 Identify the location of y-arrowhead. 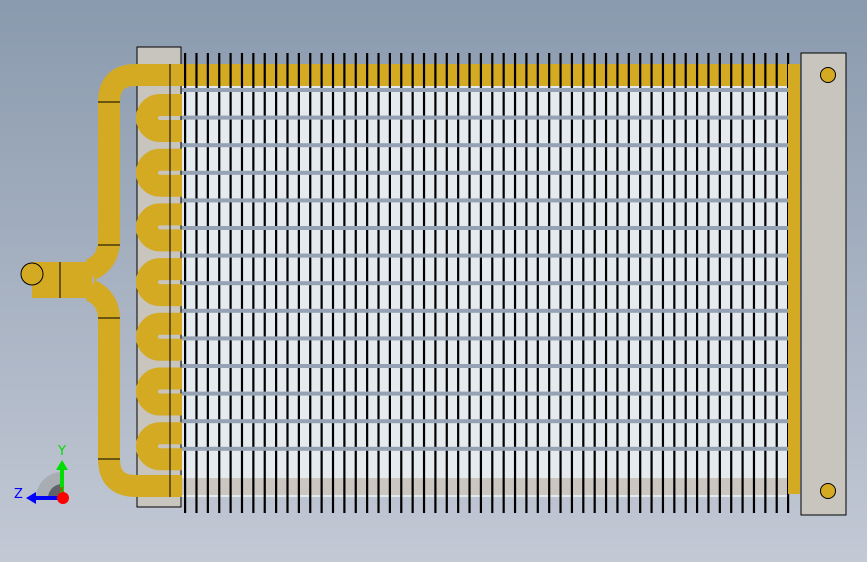
(62, 465).